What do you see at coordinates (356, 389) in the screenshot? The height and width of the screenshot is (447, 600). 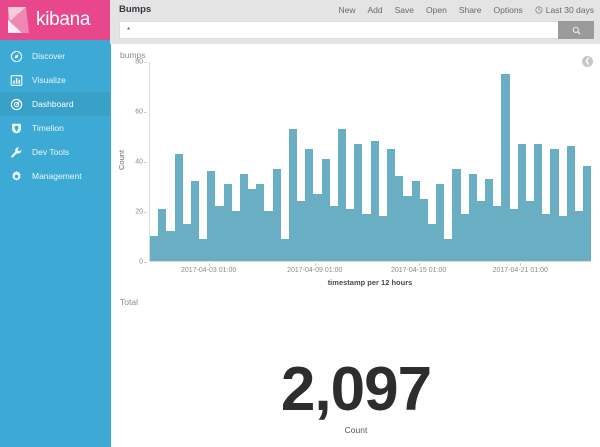 I see `metric-value: 2,097` at bounding box center [356, 389].